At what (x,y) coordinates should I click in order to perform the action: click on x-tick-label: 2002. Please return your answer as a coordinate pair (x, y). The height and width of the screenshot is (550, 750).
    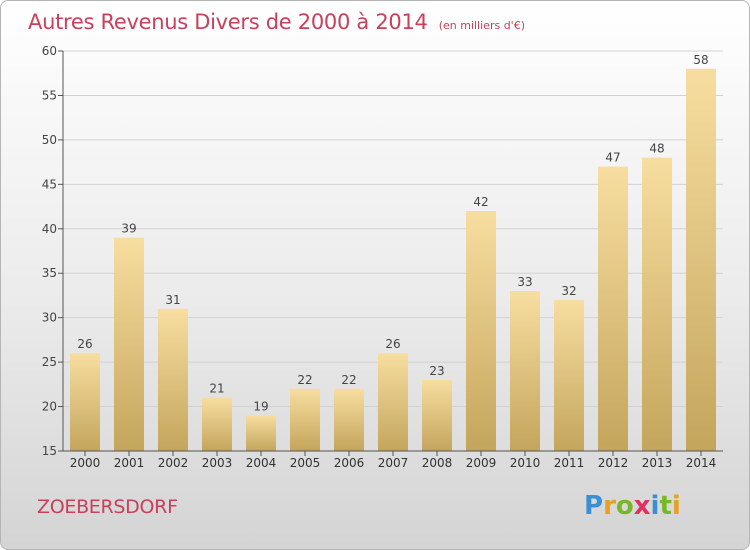
    Looking at the image, I should click on (173, 463).